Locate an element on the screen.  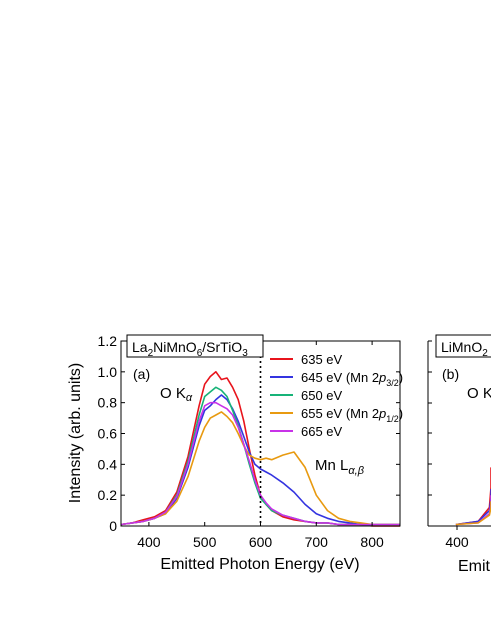
annotation-o-k-alpha: O Kα is located at coordinates (176, 394).